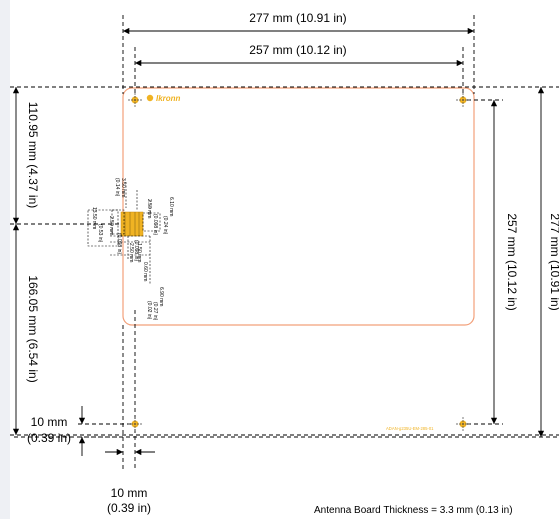 The height and width of the screenshot is (519, 559). What do you see at coordinates (155, 224) in the screenshot?
I see `feed-dim-b-in: (0.098 in)` at bounding box center [155, 224].